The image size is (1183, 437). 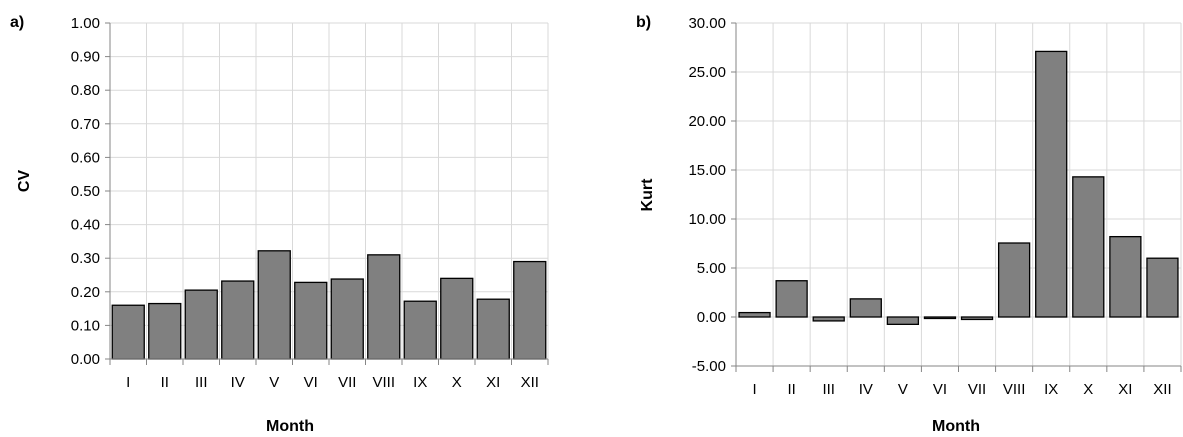 I want to click on x-tick-label-a: XI, so click(x=493, y=382).